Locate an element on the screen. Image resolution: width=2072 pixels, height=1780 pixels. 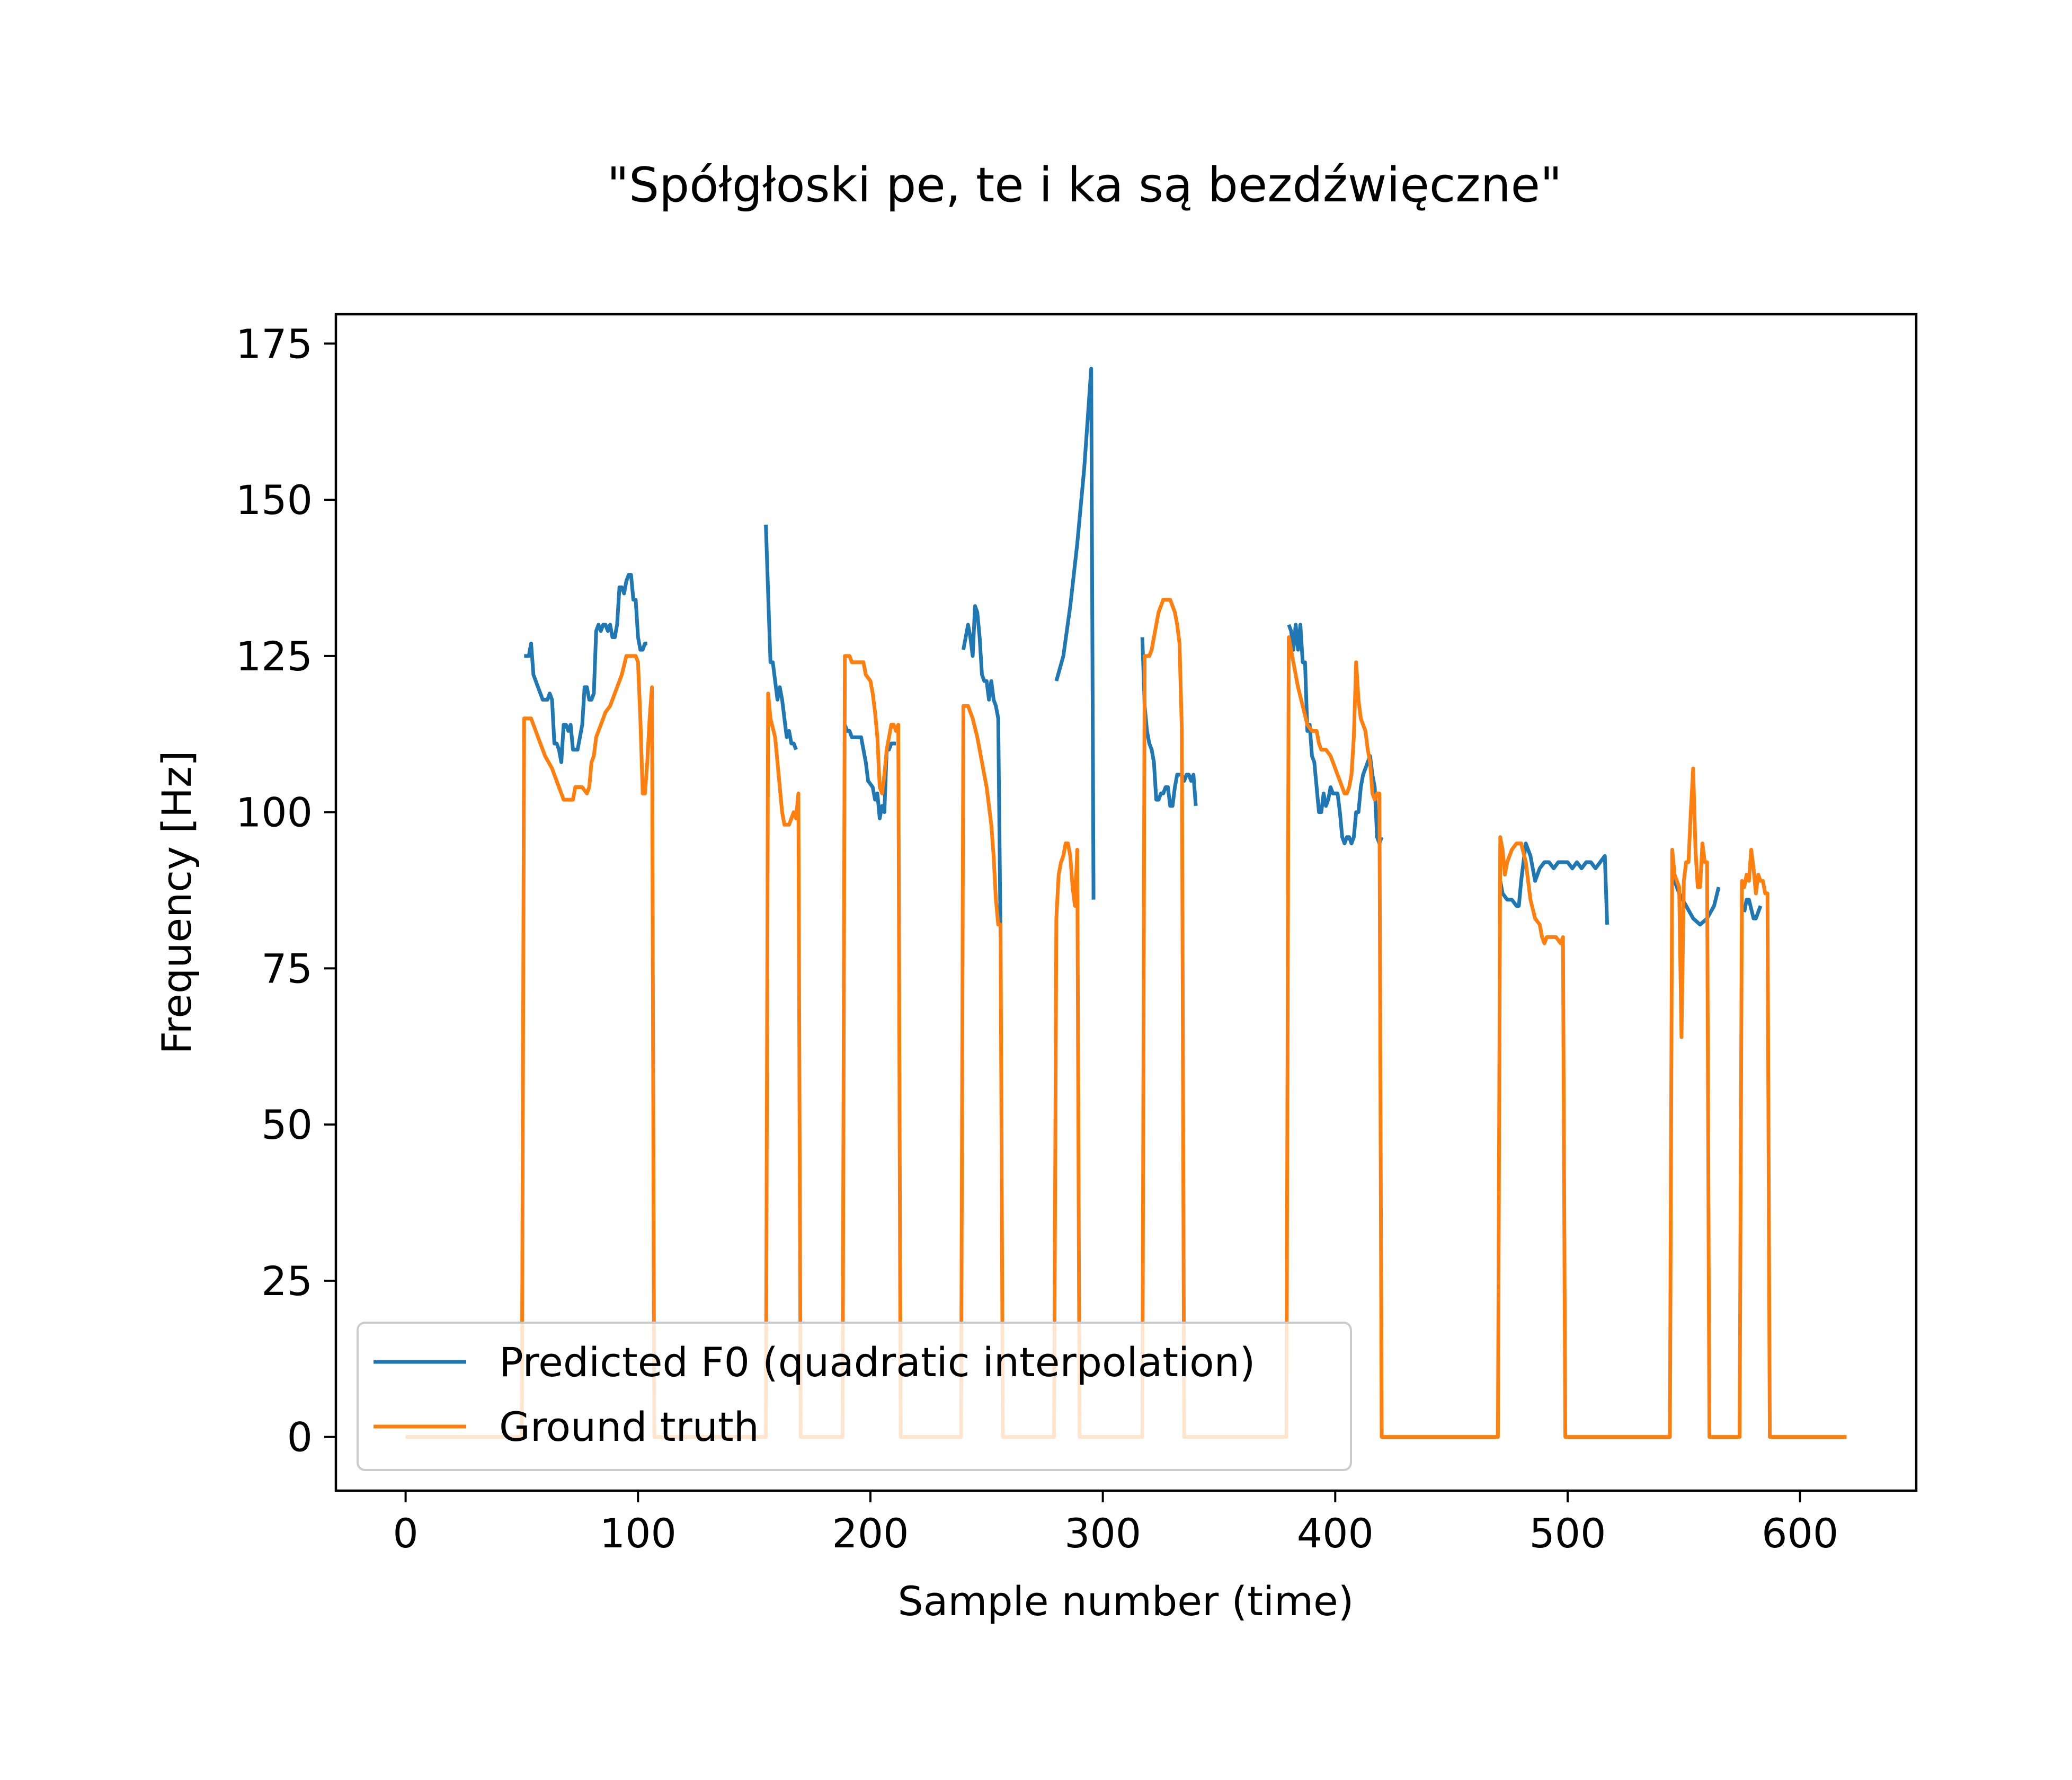
x-axis-label: Sample number (time) is located at coordinates (1126, 1601).